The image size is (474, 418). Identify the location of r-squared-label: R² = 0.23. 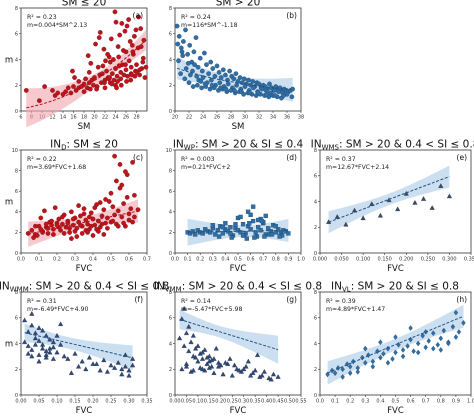
(42, 17).